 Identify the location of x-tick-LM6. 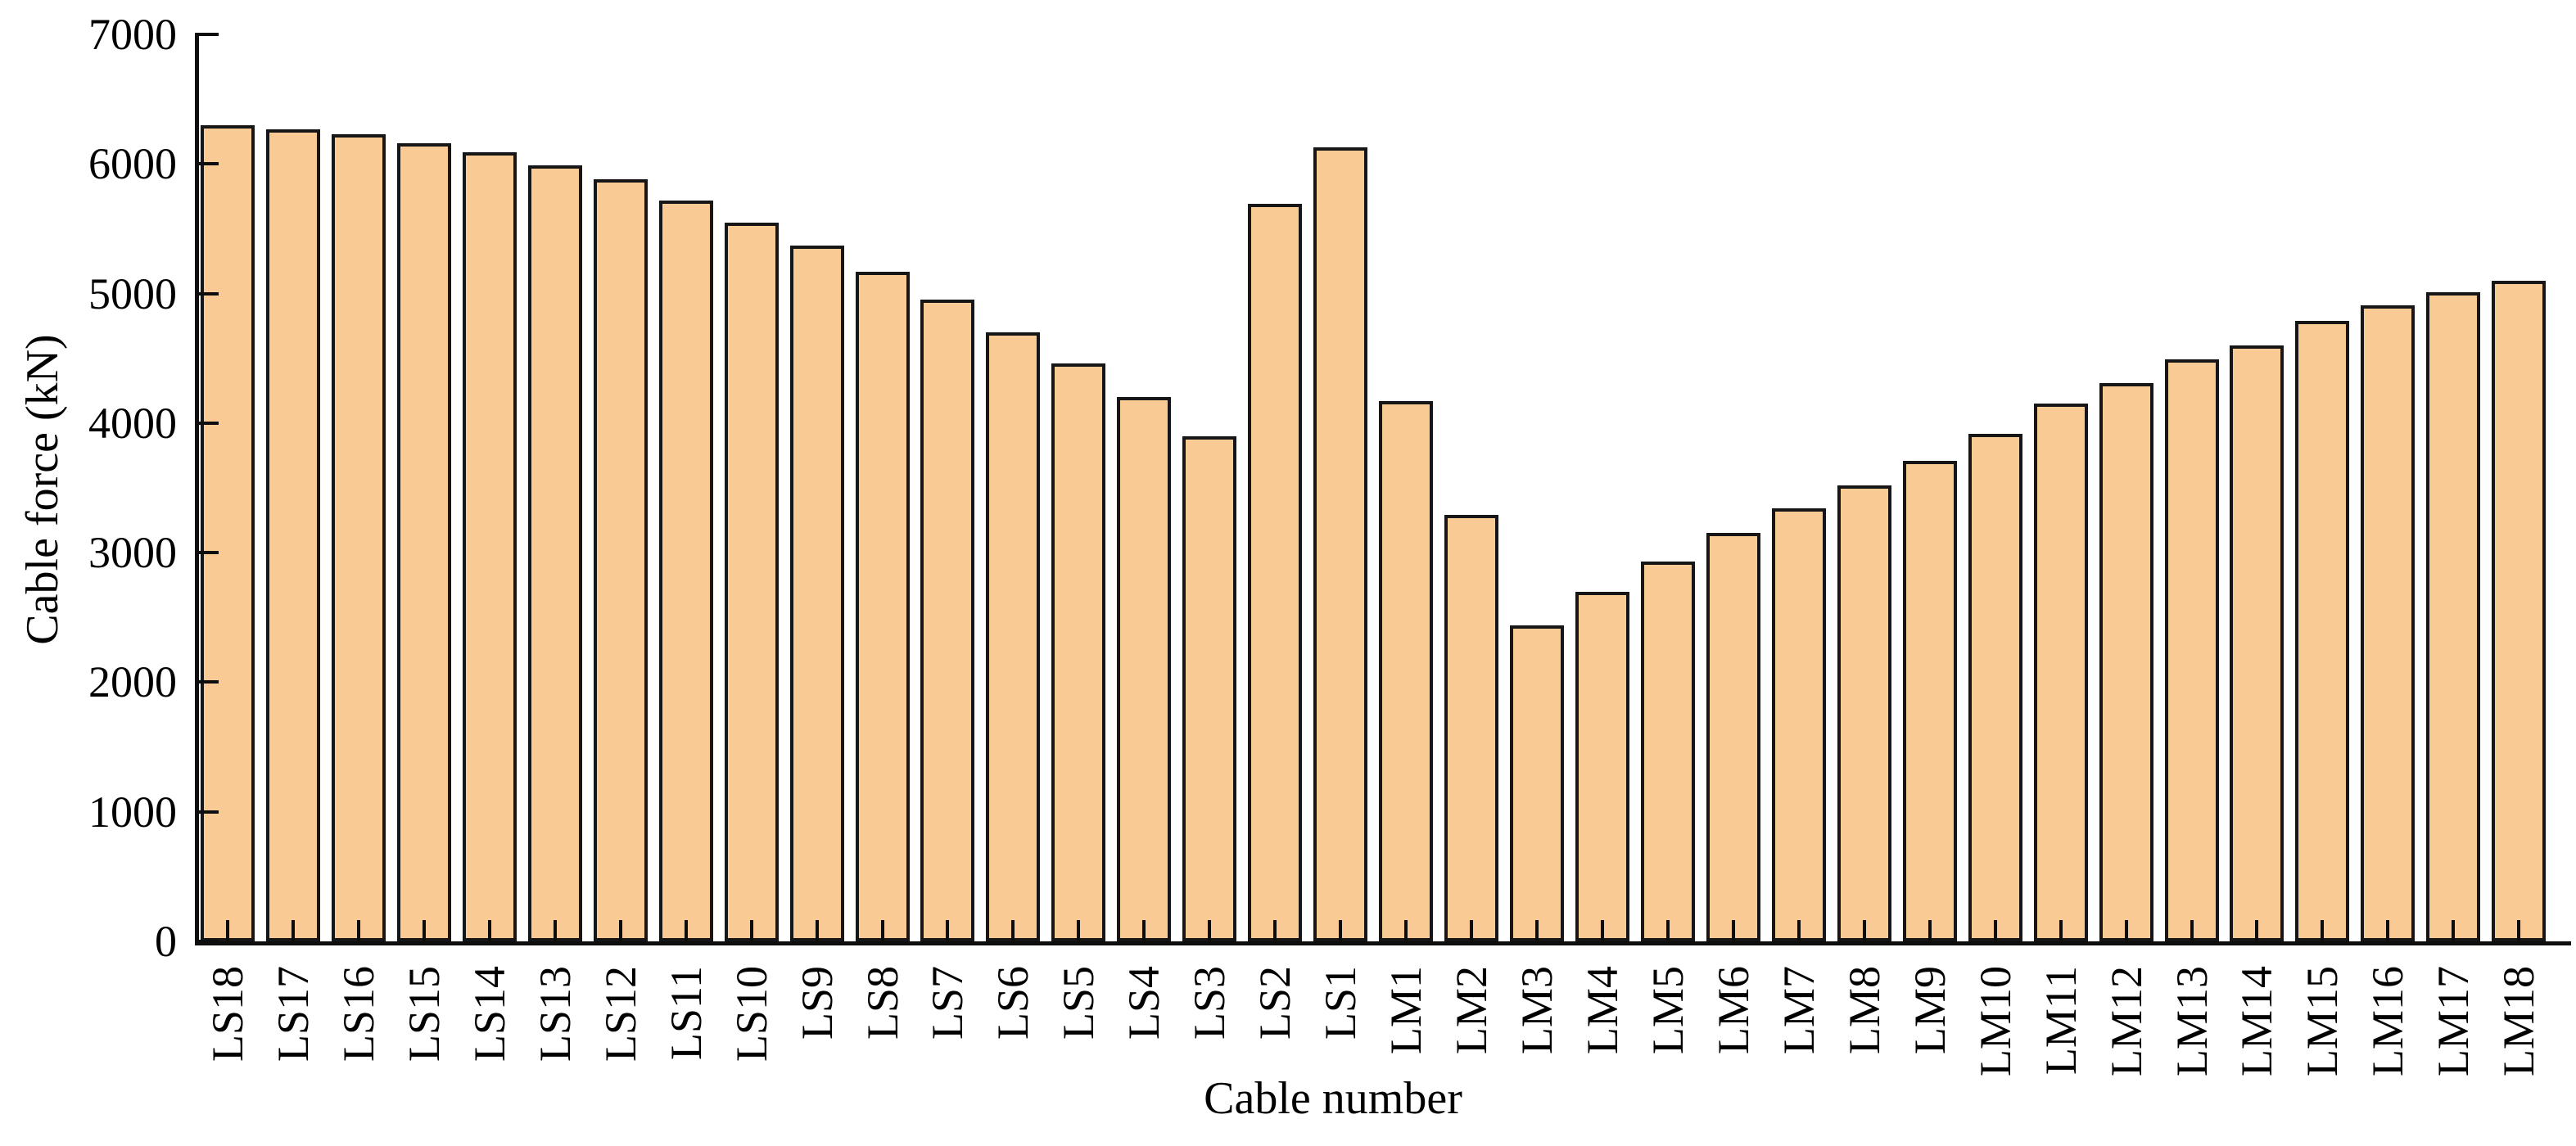
(1733, 931).